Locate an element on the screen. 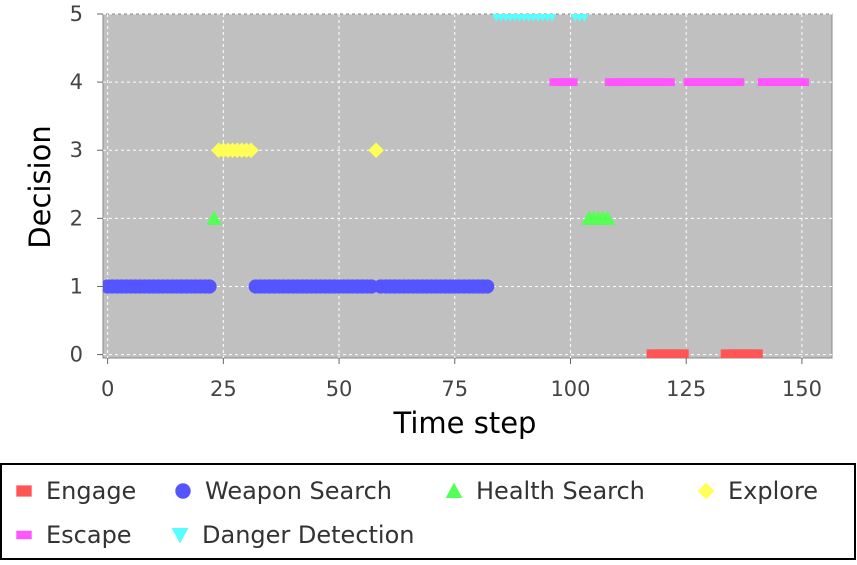 Image resolution: width=857 pixels, height=565 pixels. y-tick-label: 3 is located at coordinates (76, 150).